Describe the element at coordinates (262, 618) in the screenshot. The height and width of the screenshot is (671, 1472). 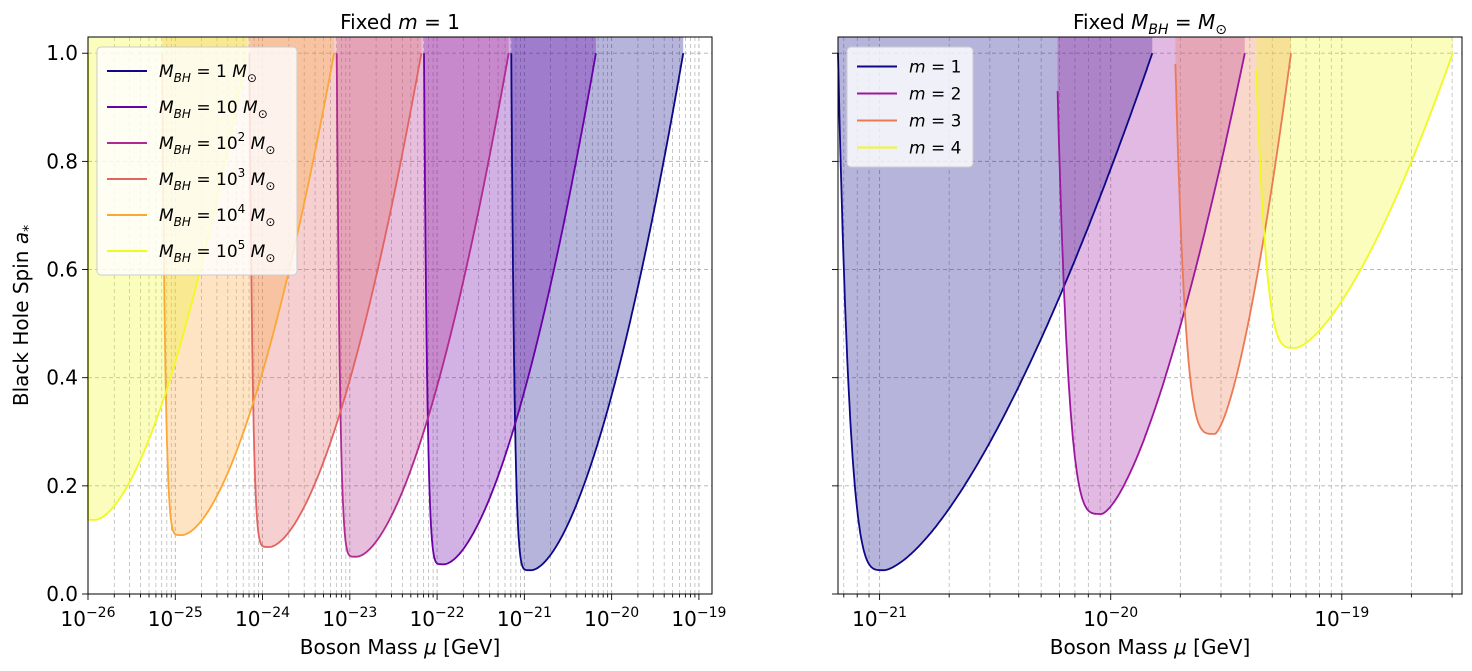
I see `x-tick-label: 10−24` at that location.